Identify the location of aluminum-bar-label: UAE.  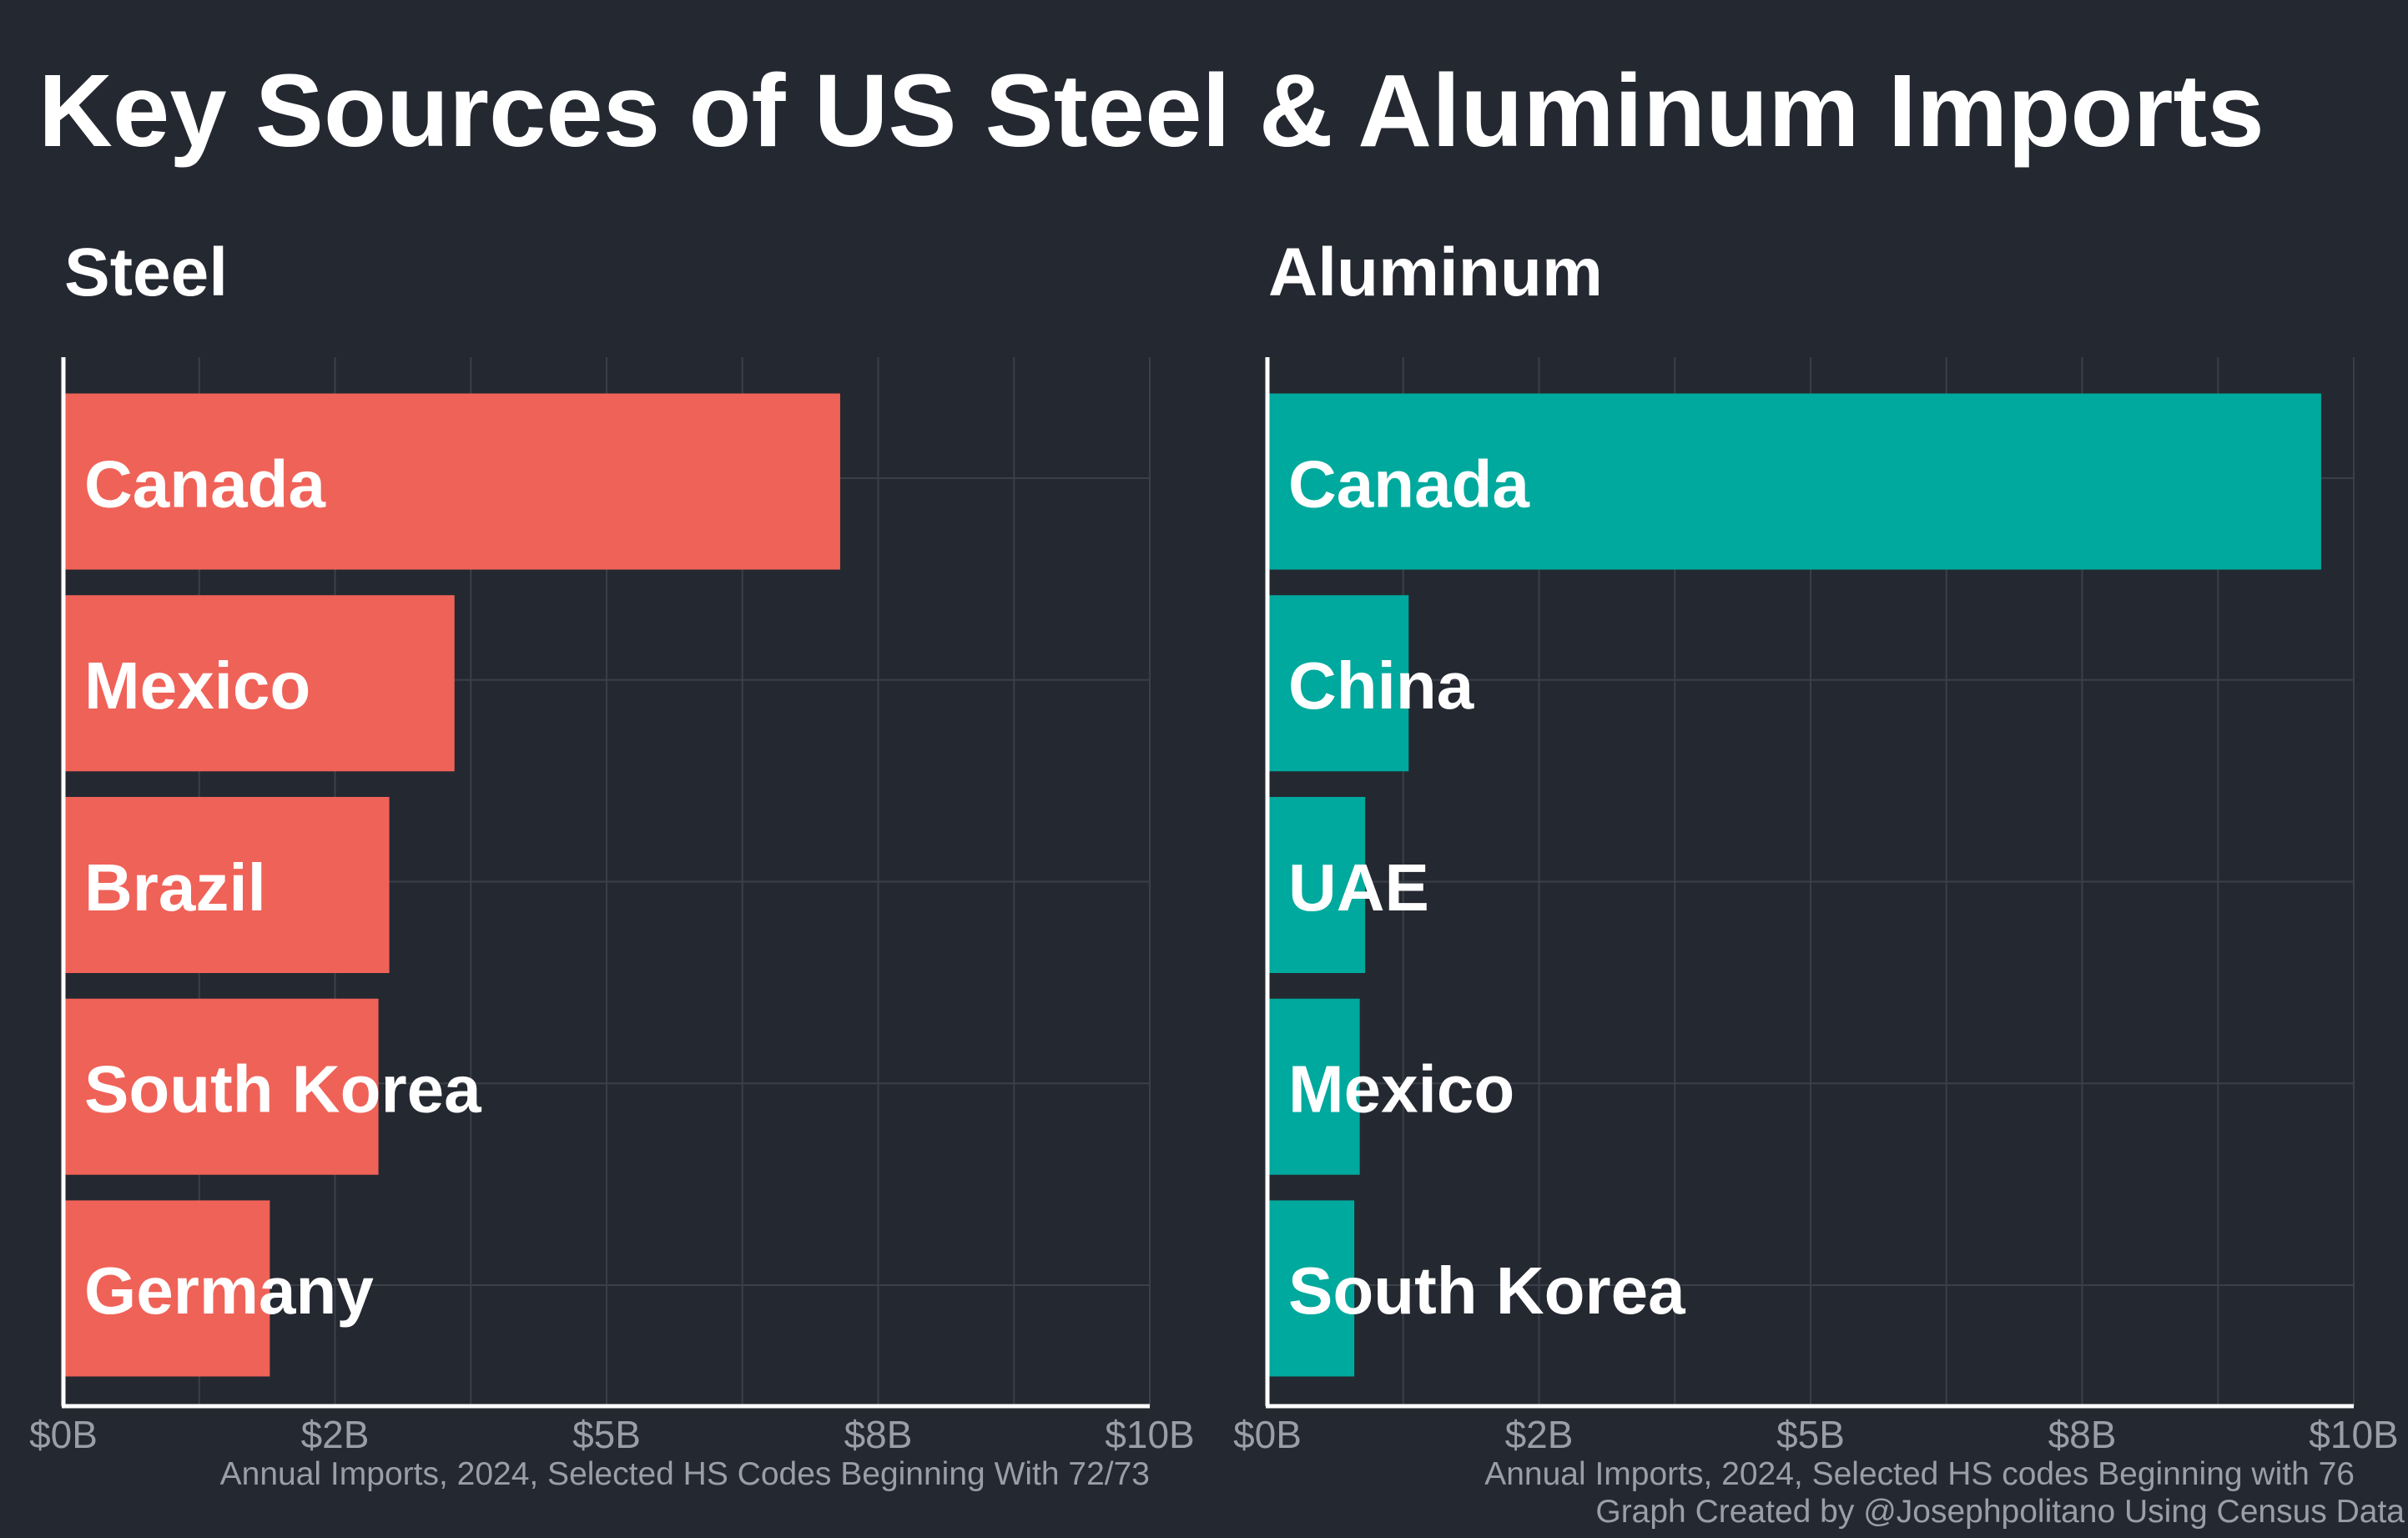
(1358, 887).